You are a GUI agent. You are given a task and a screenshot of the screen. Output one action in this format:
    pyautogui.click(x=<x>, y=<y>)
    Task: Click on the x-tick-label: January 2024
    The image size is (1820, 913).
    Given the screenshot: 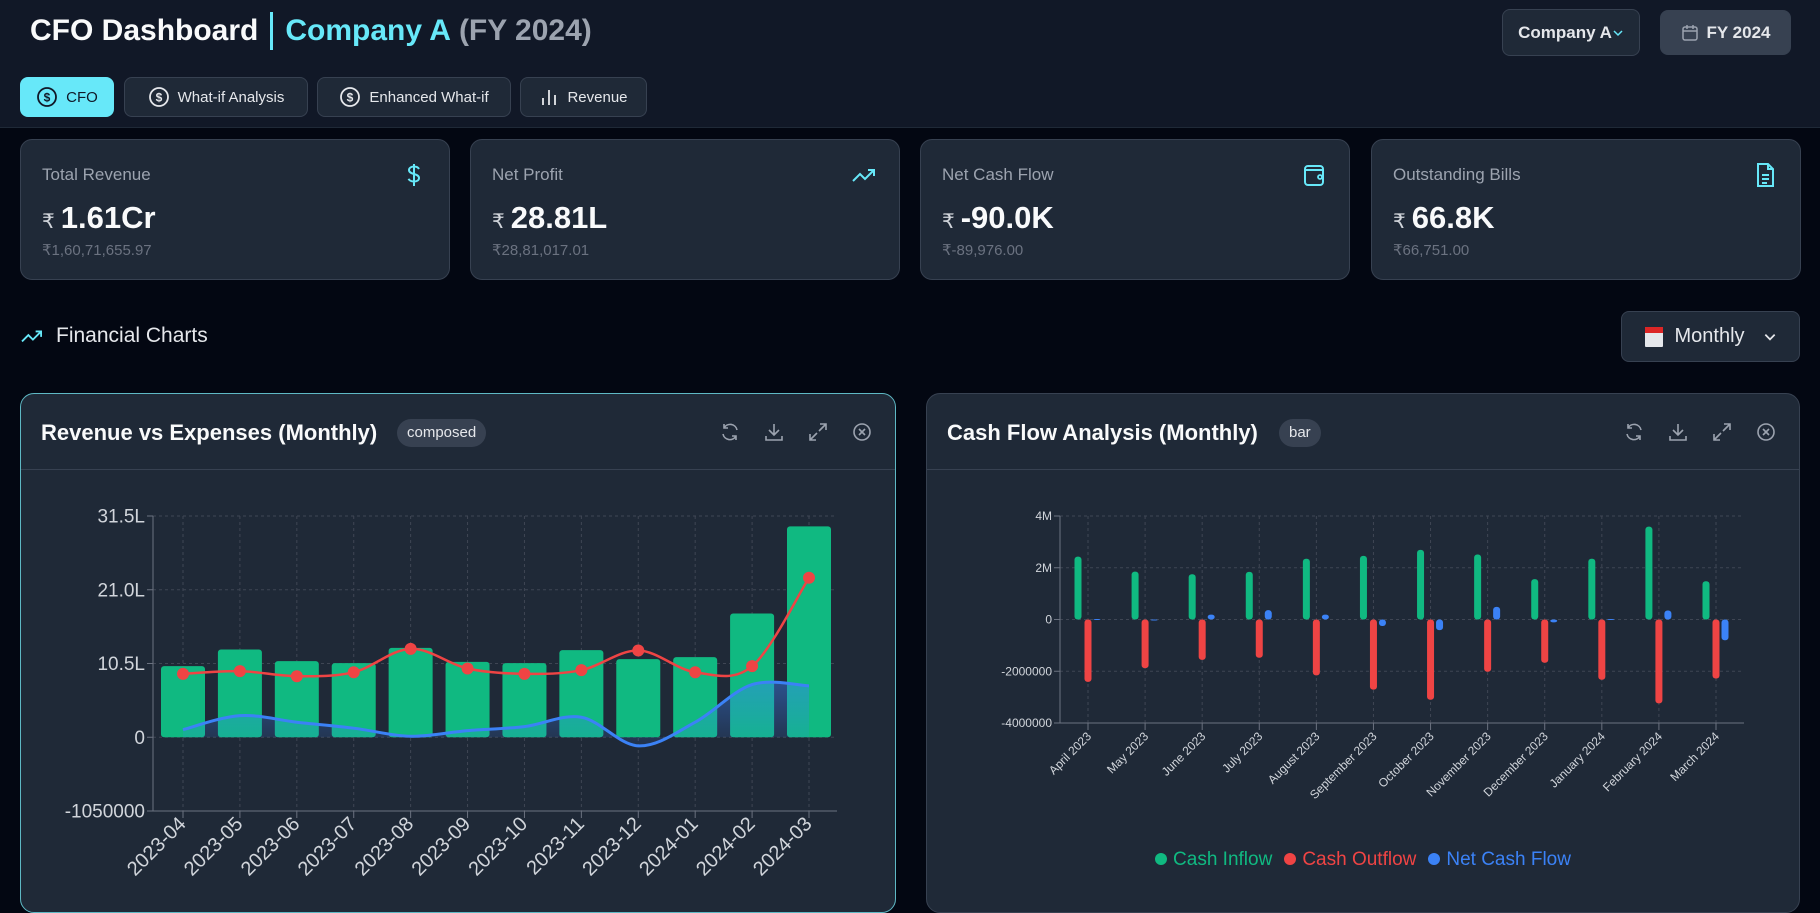 What is the action you would take?
    pyautogui.click(x=1578, y=760)
    